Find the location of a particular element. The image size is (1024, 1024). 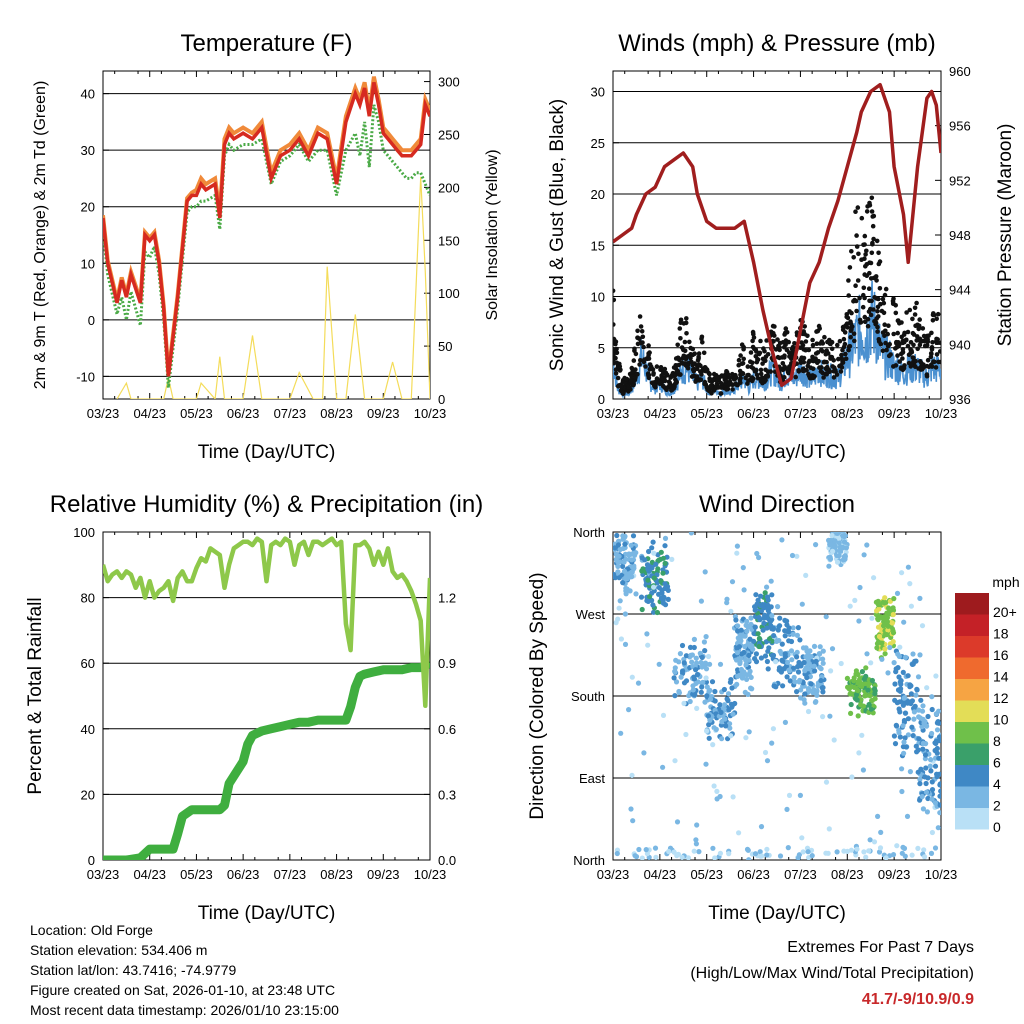

winds-xtick-label: 10/23 is located at coordinates (941, 413).